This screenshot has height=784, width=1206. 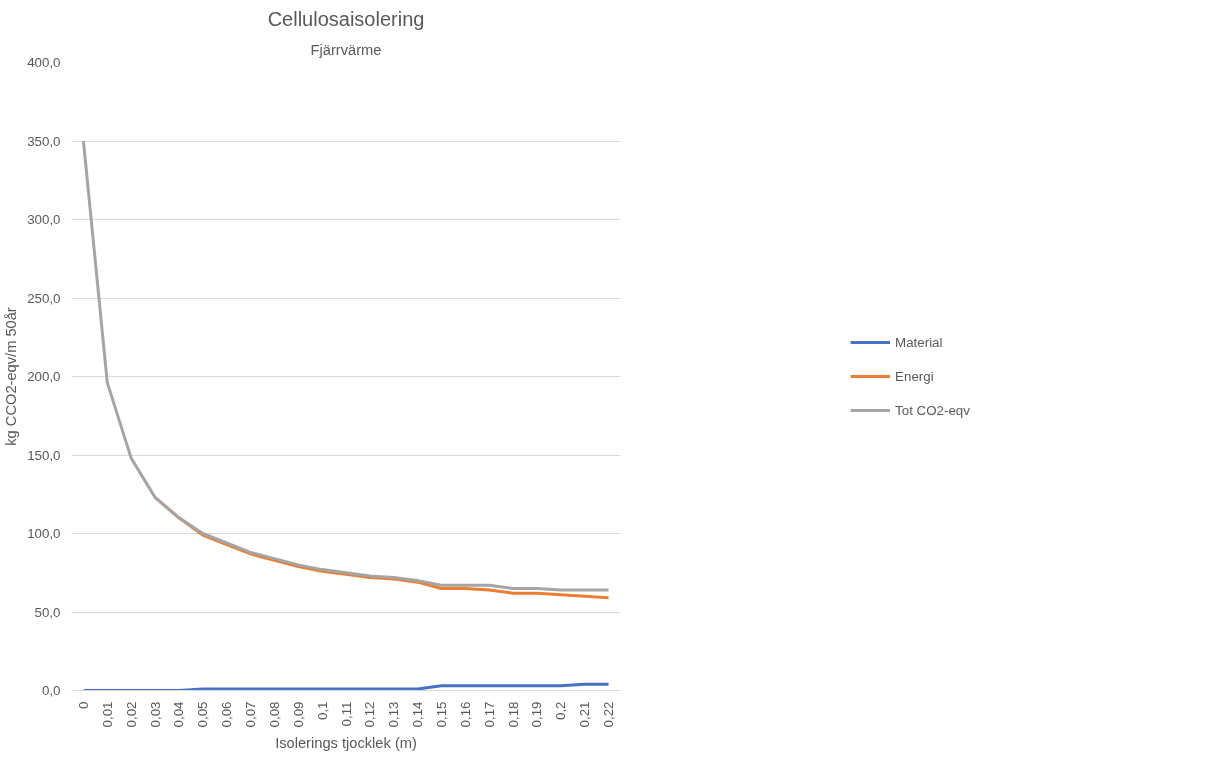 What do you see at coordinates (51, 690) in the screenshot?
I see `y-tick-label: 0,0` at bounding box center [51, 690].